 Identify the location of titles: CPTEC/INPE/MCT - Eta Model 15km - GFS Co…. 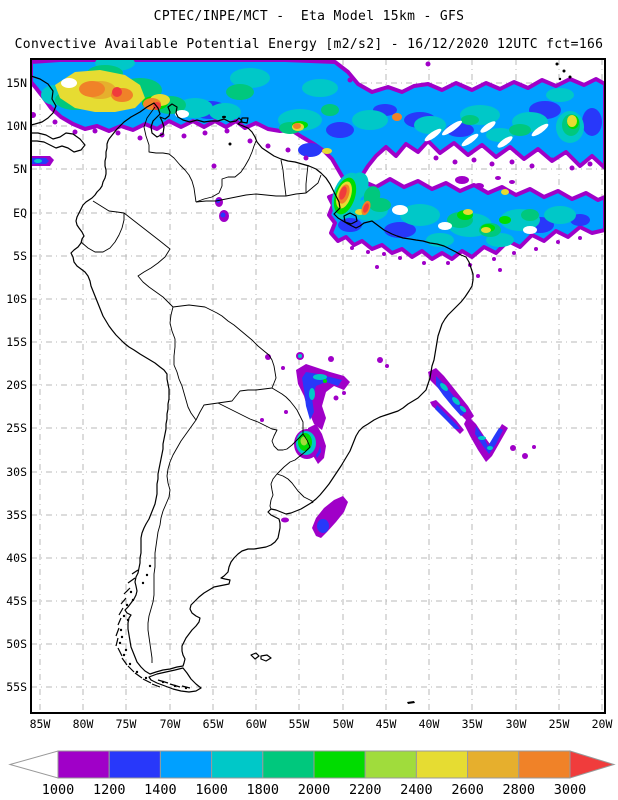
(309, 30).